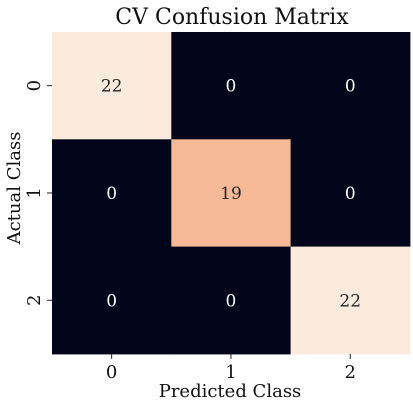  Describe the element at coordinates (232, 17) in the screenshot. I see `chart-title: CV Confusion Matrix` at that location.